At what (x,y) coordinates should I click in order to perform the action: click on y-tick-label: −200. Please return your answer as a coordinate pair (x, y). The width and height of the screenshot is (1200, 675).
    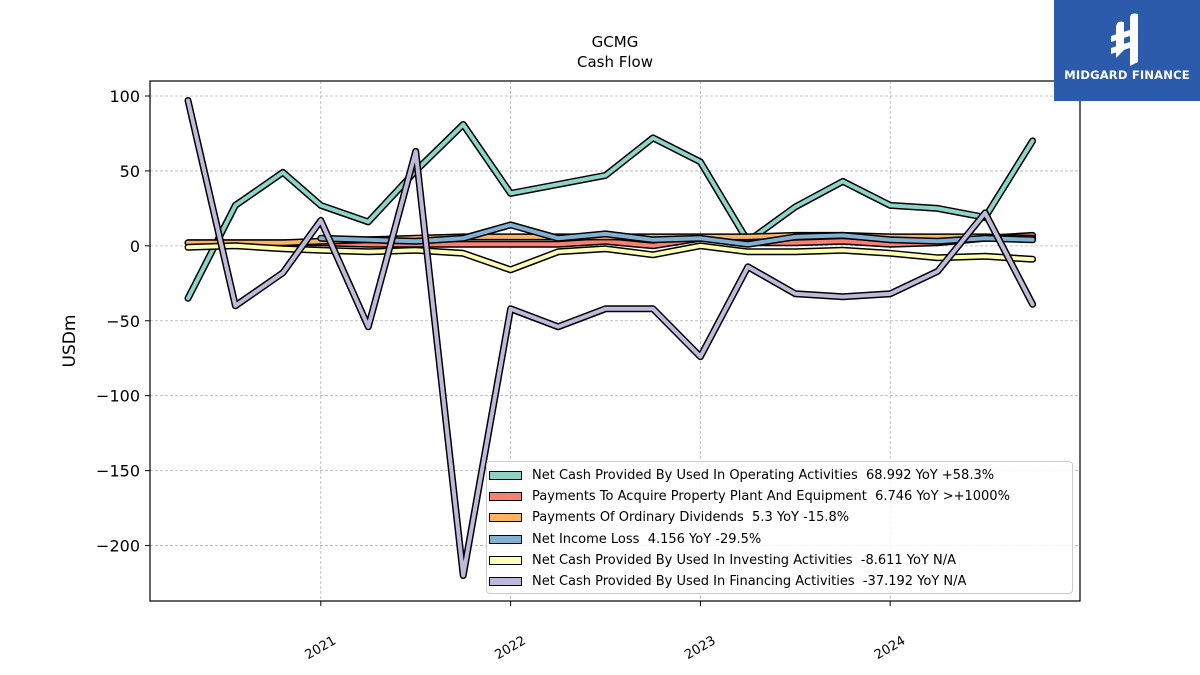
    Looking at the image, I should click on (118, 546).